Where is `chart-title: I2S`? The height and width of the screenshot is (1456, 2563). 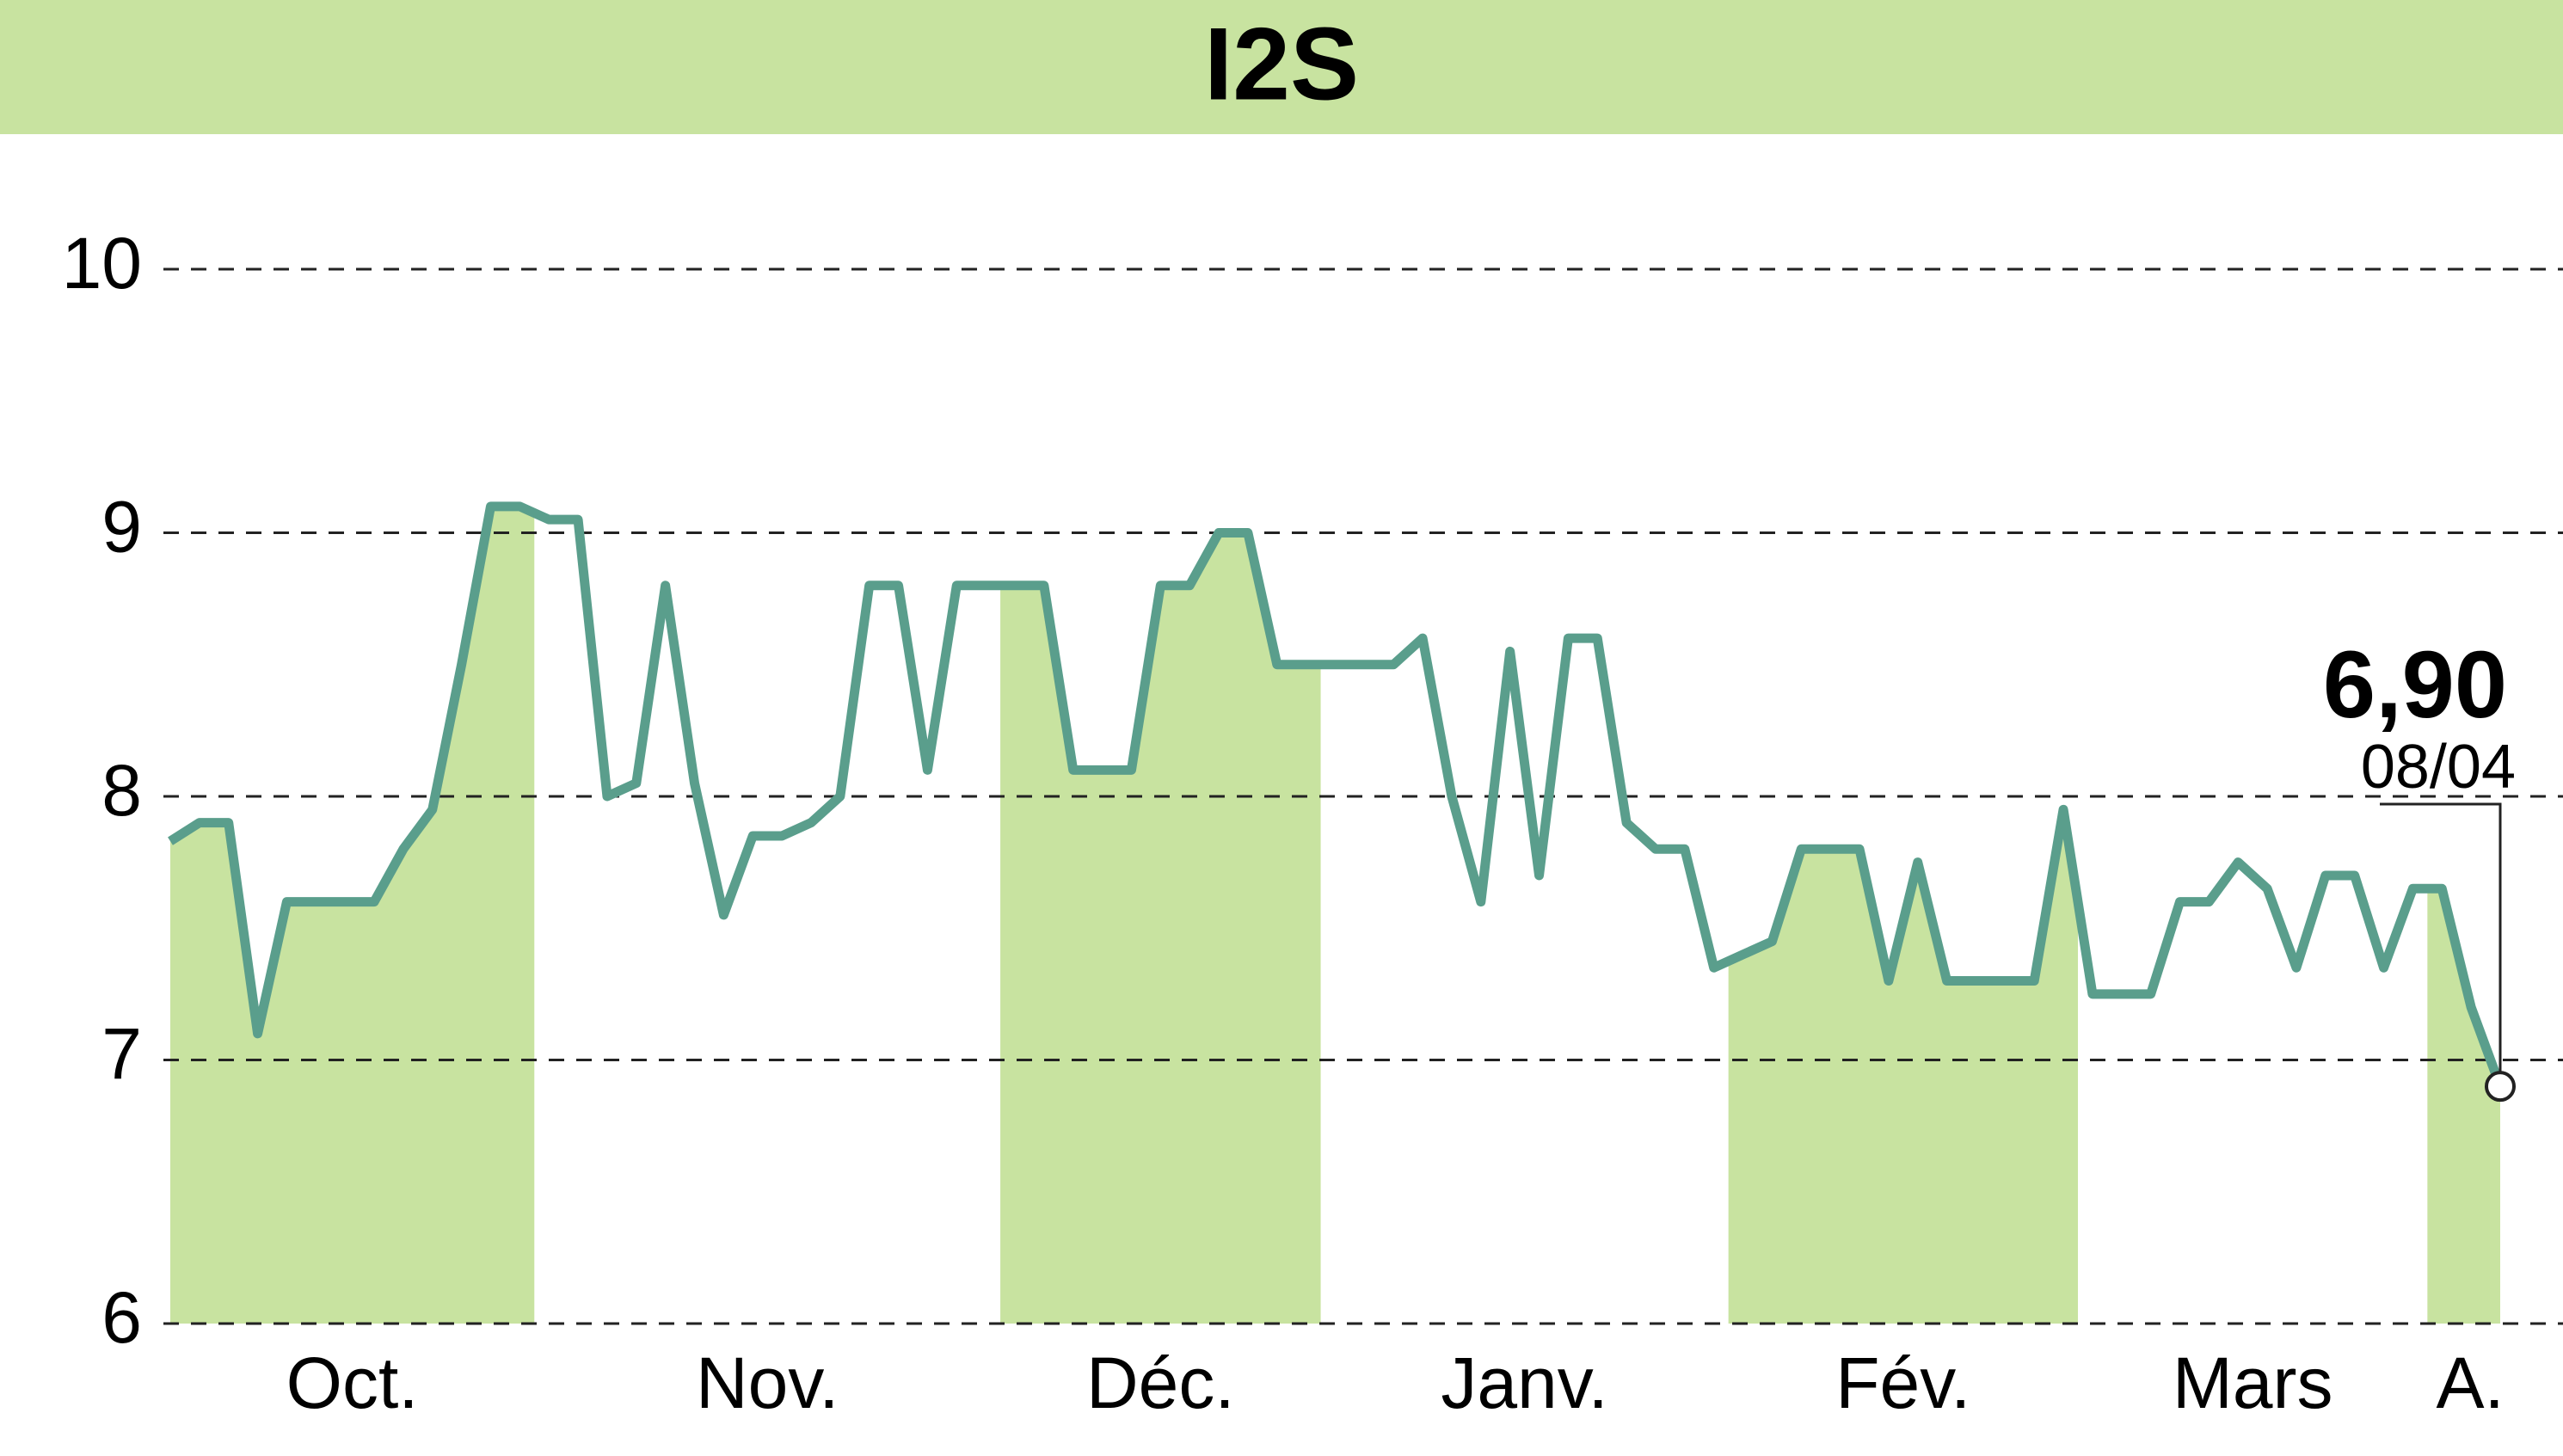 chart-title: I2S is located at coordinates (1281, 64).